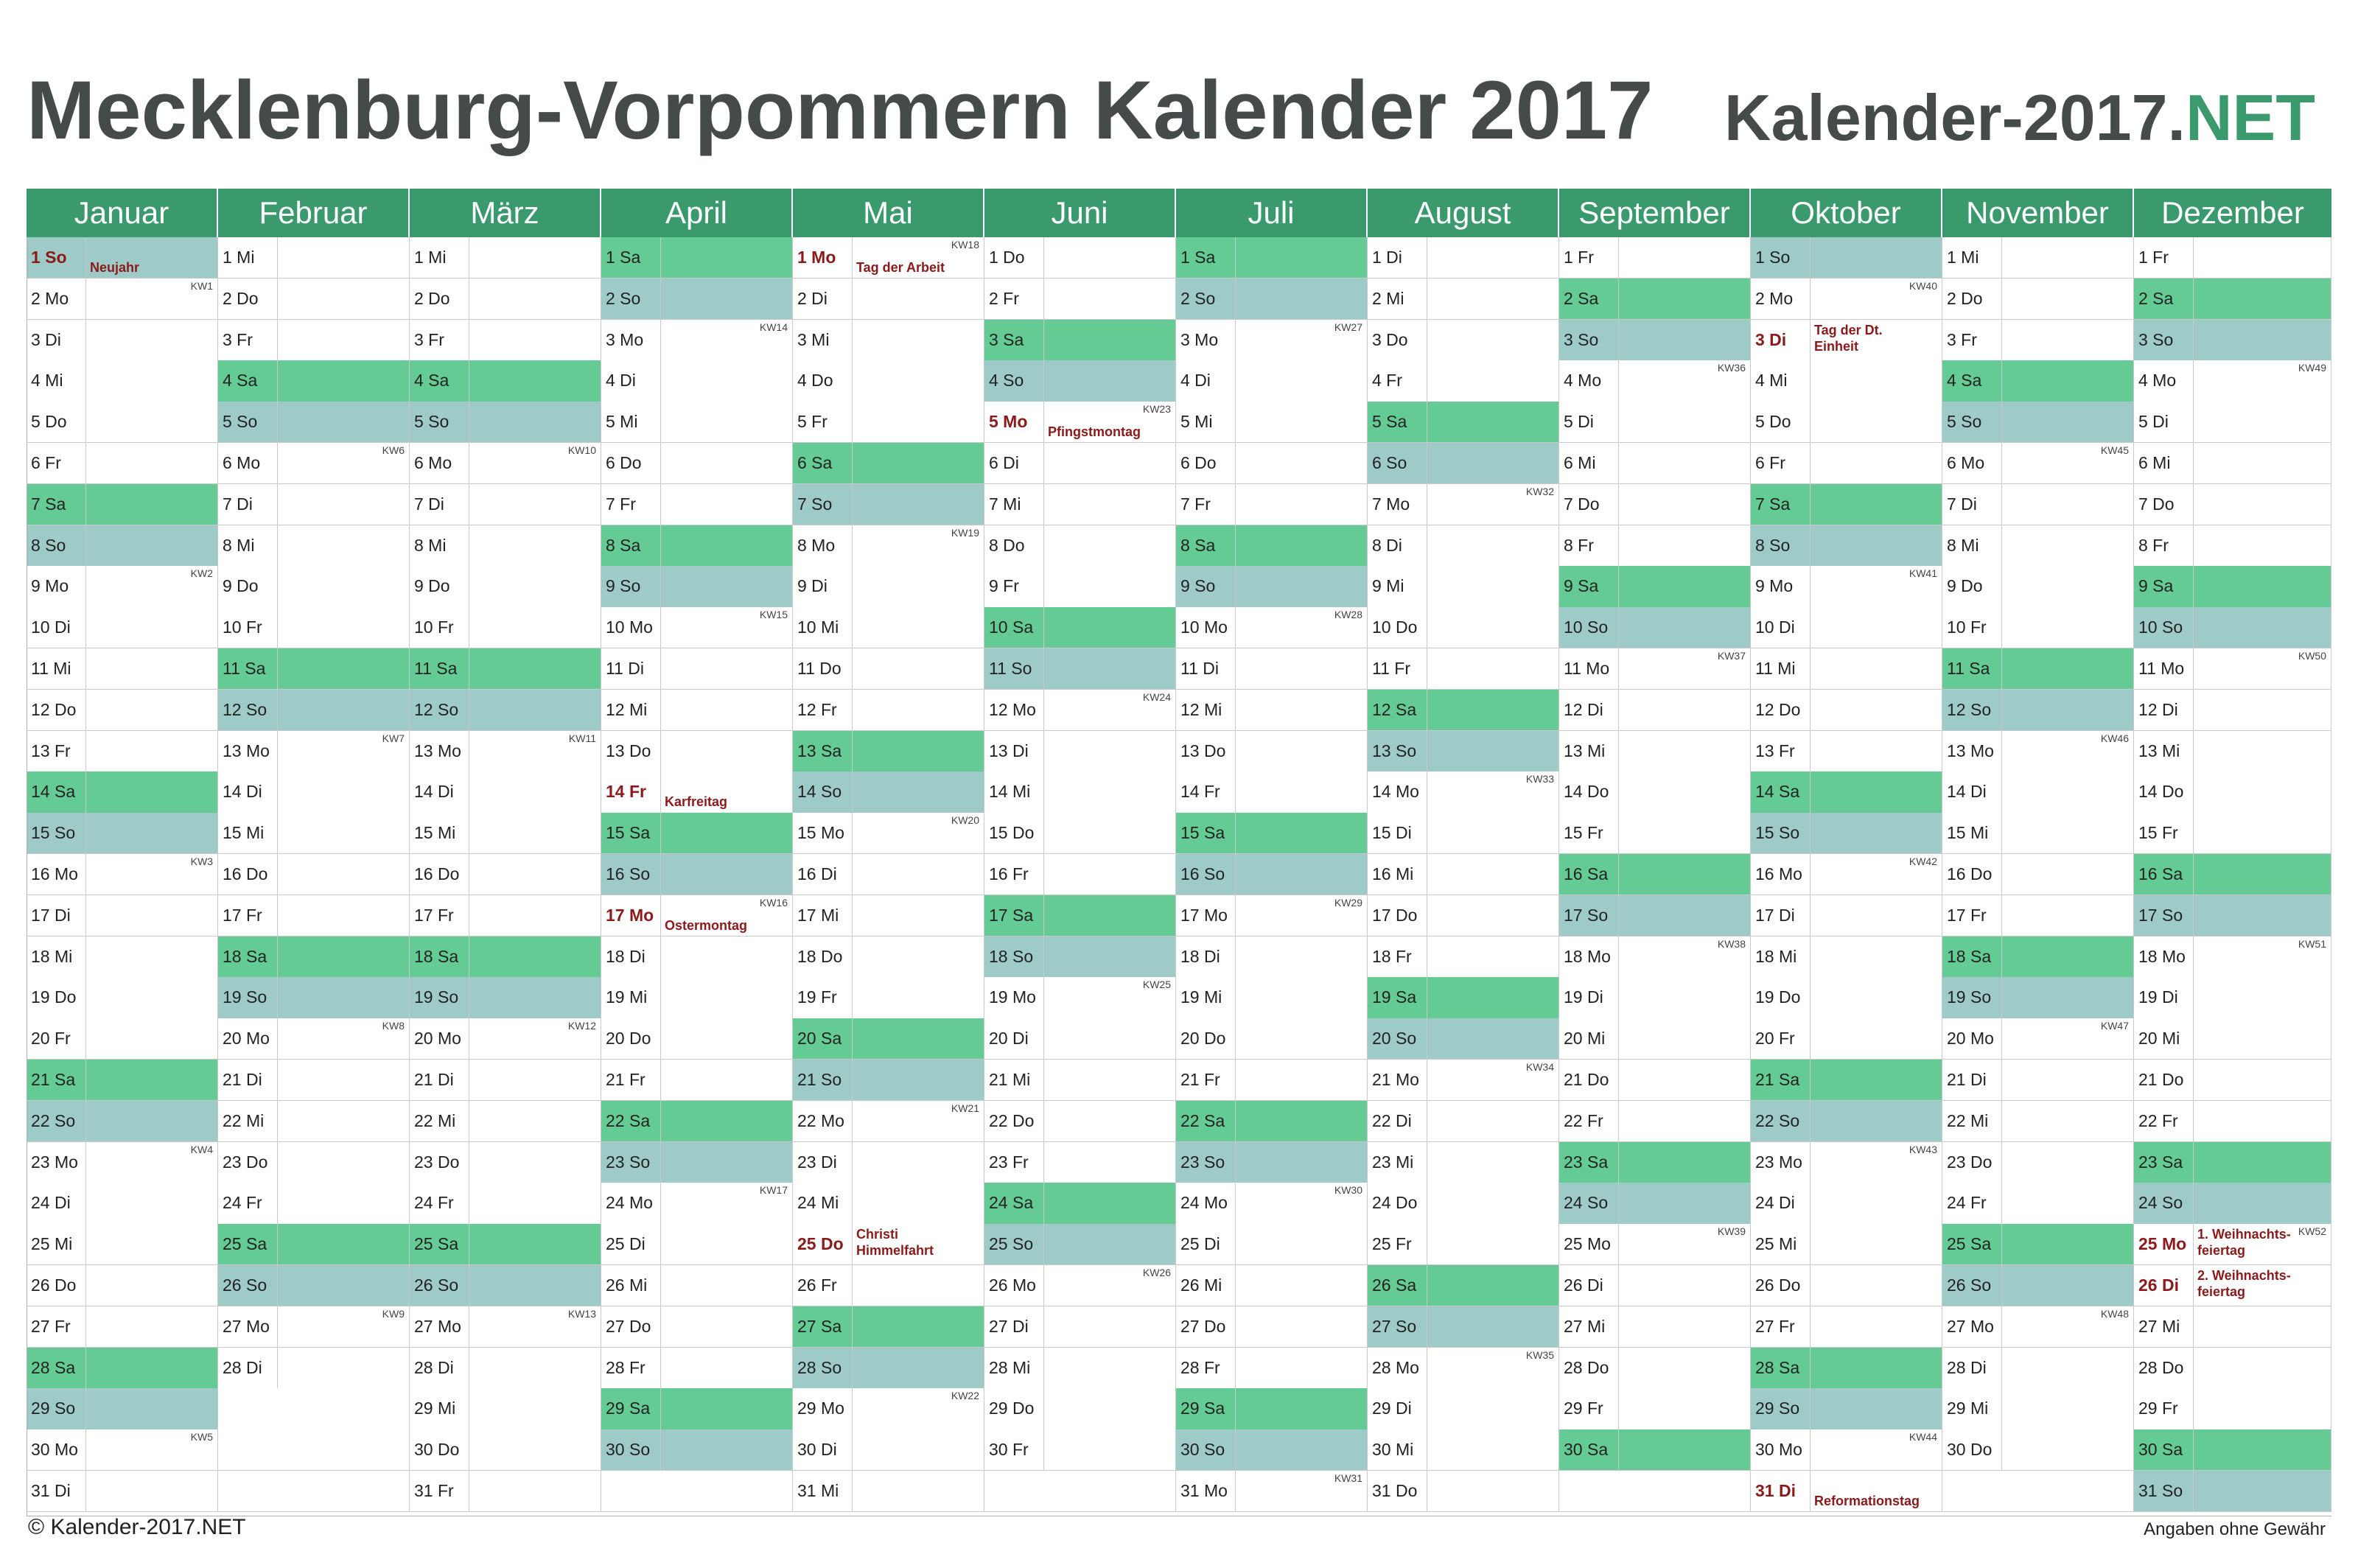  What do you see at coordinates (314, 587) in the screenshot?
I see `day-cell: 9 Do` at bounding box center [314, 587].